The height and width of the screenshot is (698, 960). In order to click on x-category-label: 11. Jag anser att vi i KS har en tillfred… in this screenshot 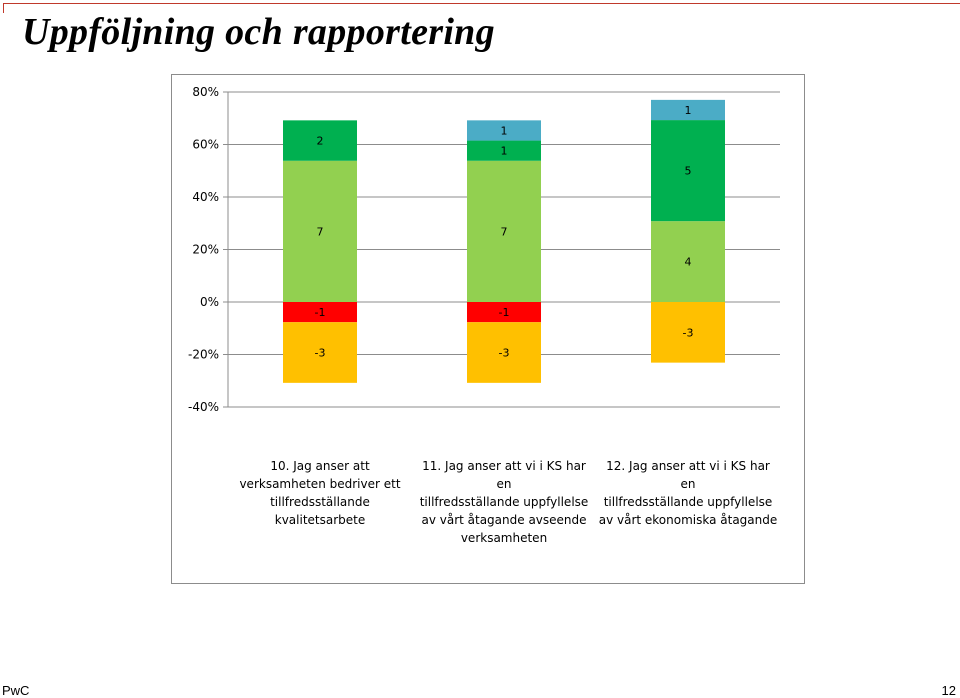, I will do `click(504, 502)`.